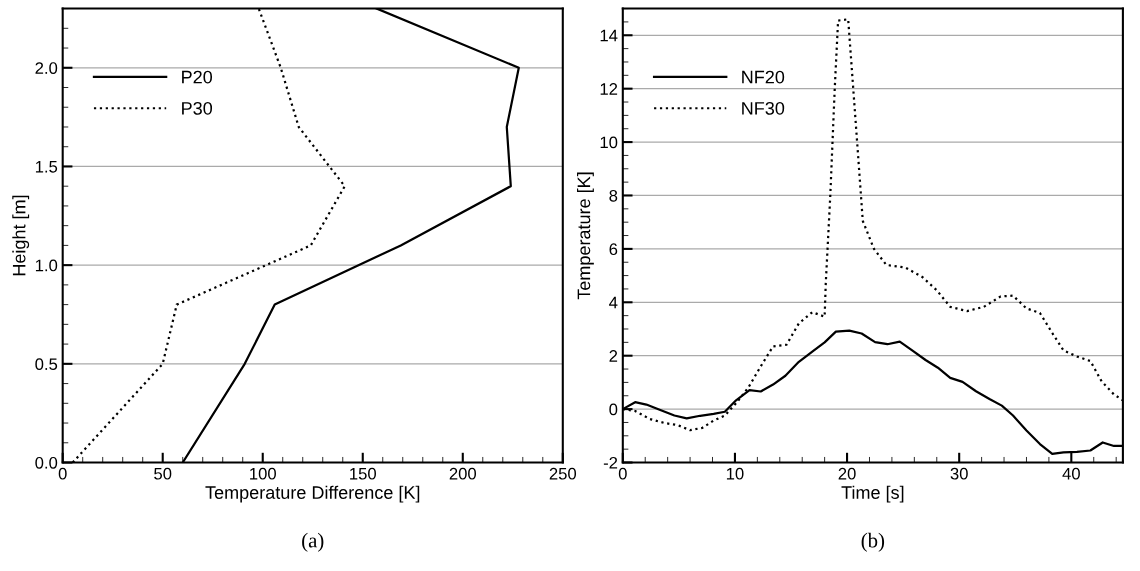 The width and height of the screenshot is (1140, 571). What do you see at coordinates (563, 473) in the screenshot?
I see `x-tick-label: 250` at bounding box center [563, 473].